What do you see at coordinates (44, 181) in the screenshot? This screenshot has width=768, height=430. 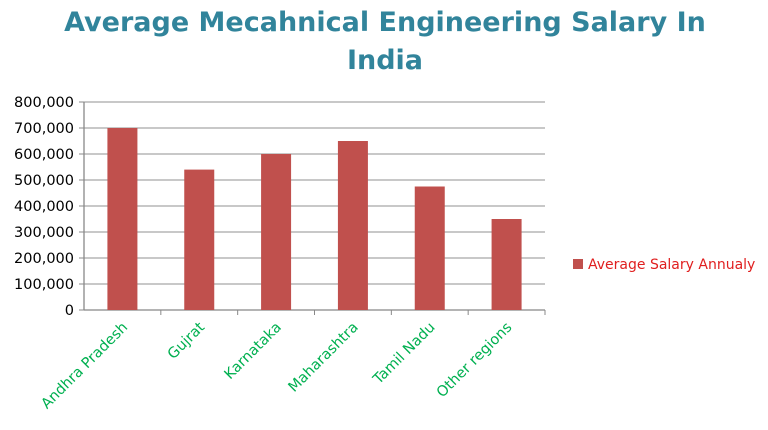 I see `y-tick-label: 500,000` at bounding box center [44, 181].